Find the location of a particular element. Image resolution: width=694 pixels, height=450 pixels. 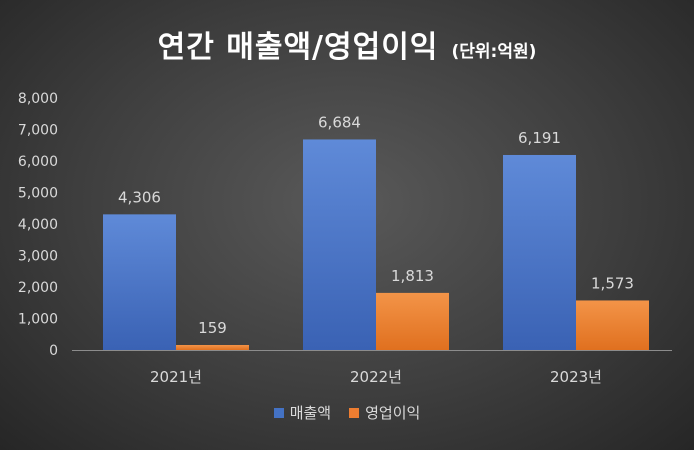

y-tick-label: 2,000 is located at coordinates (38, 288).